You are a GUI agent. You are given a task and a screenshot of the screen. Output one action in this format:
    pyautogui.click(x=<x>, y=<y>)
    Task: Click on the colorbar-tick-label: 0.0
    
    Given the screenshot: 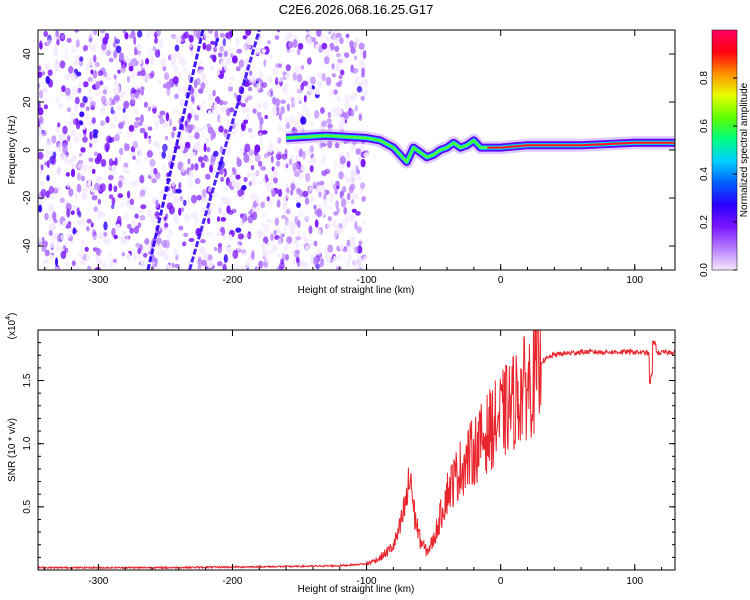 What is the action you would take?
    pyautogui.click(x=704, y=270)
    